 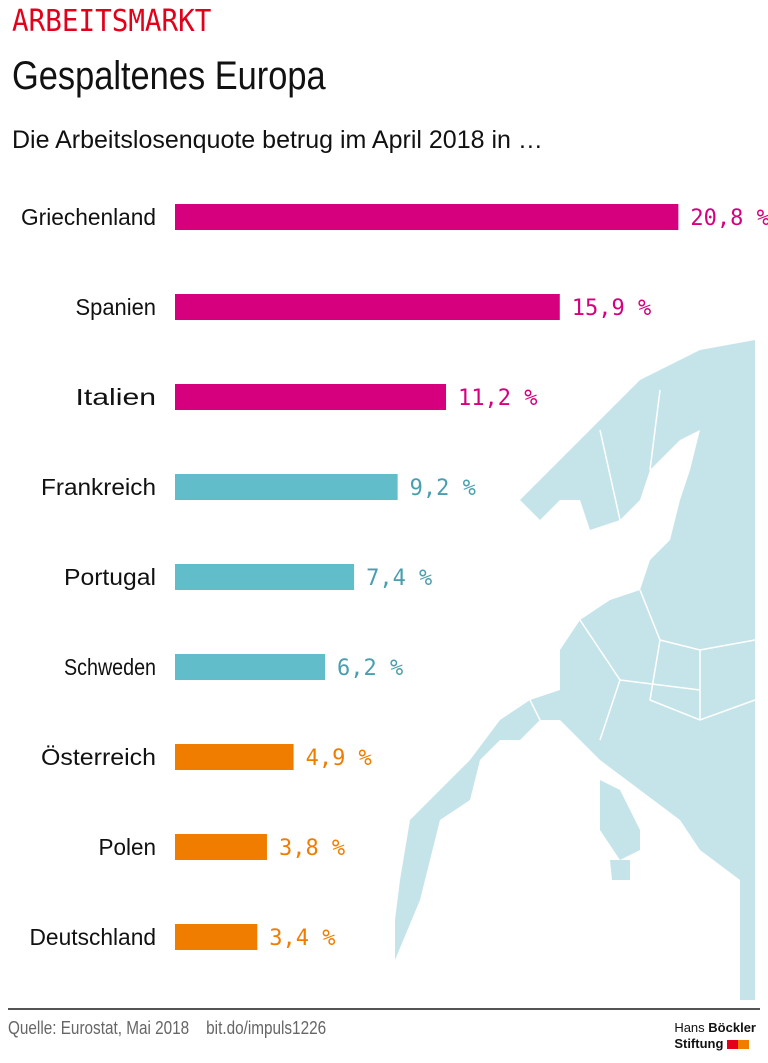 What do you see at coordinates (339, 758) in the screenshot?
I see `value-label: 4,9 %` at bounding box center [339, 758].